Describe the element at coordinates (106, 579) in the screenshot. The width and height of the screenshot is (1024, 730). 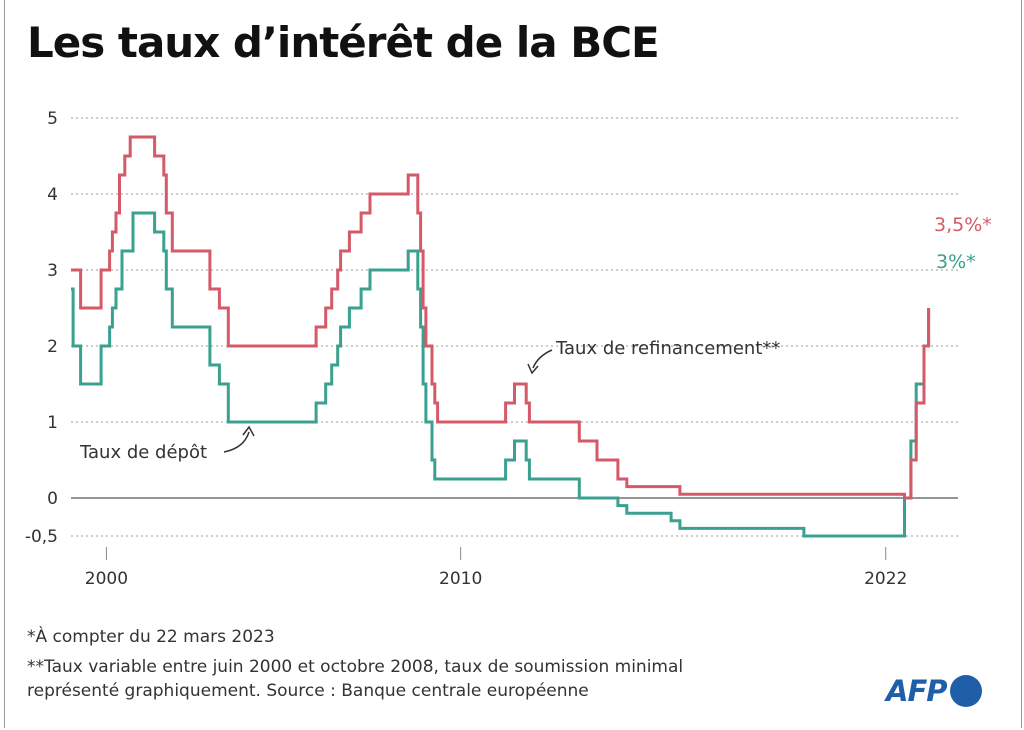
I see `x-tick-label: 2000` at that location.